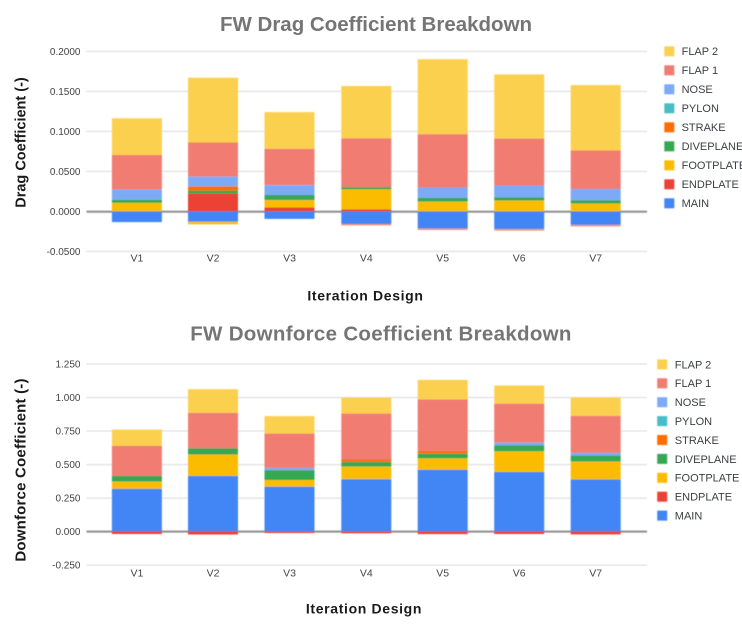  I want to click on svg-text: 1.000, so click(67, 398).